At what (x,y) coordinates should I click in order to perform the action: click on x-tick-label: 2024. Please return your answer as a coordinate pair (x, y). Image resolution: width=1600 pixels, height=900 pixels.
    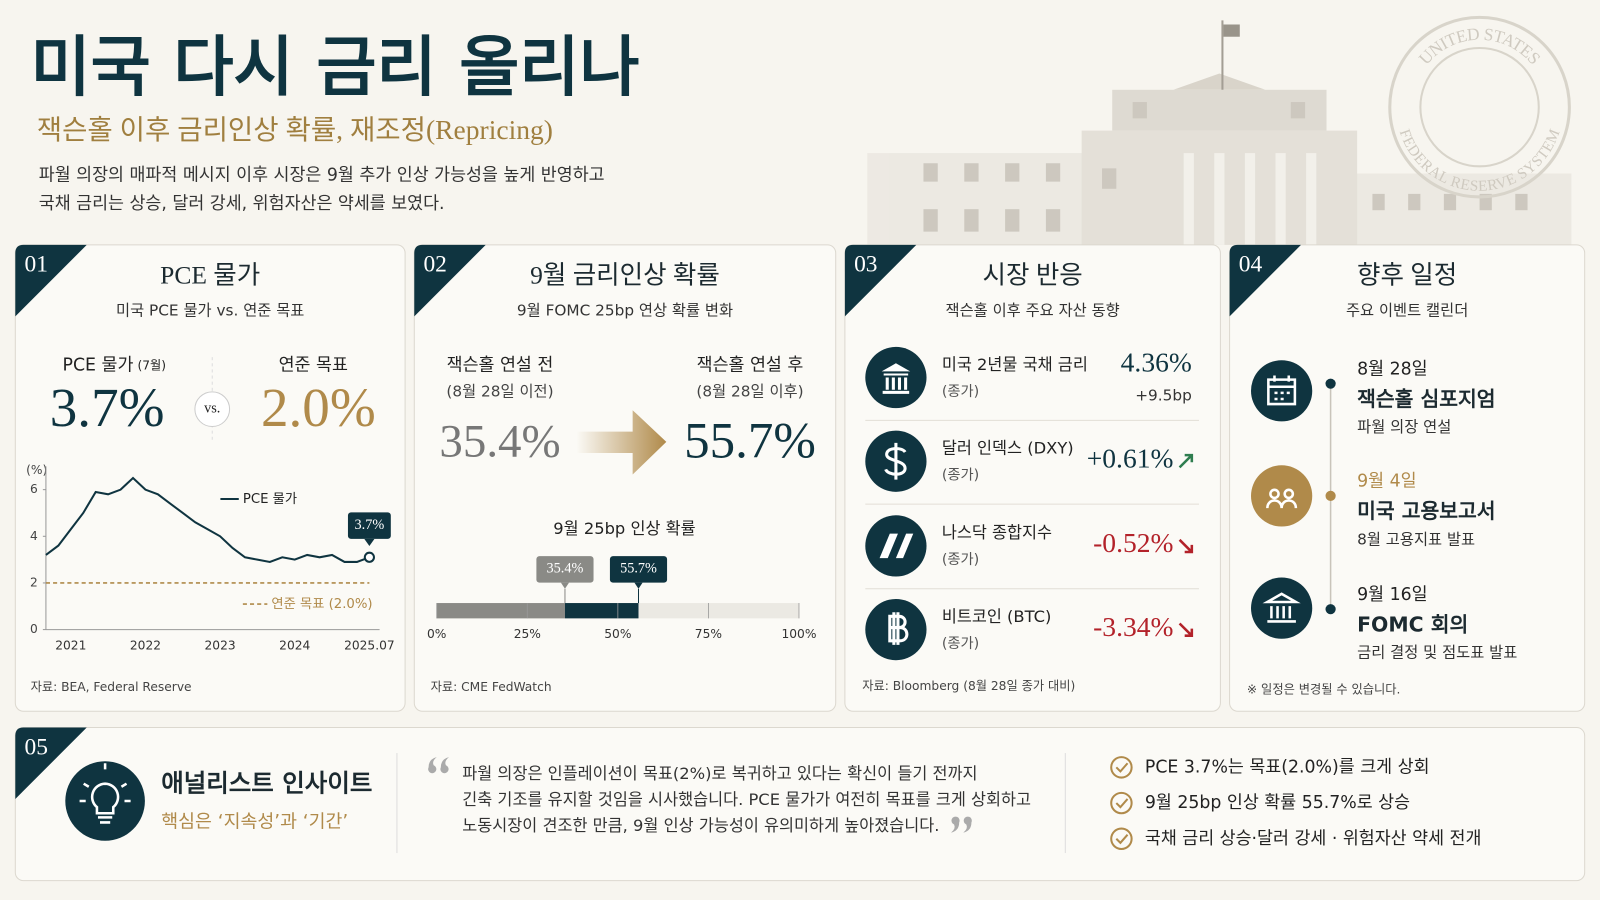
    Looking at the image, I should click on (294, 645).